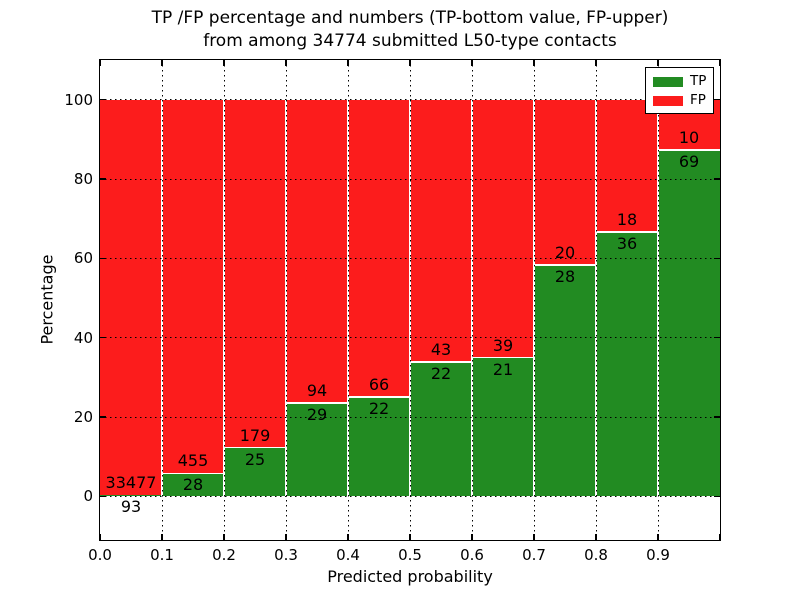  I want to click on x-tick-label: 0.9, so click(658, 555).